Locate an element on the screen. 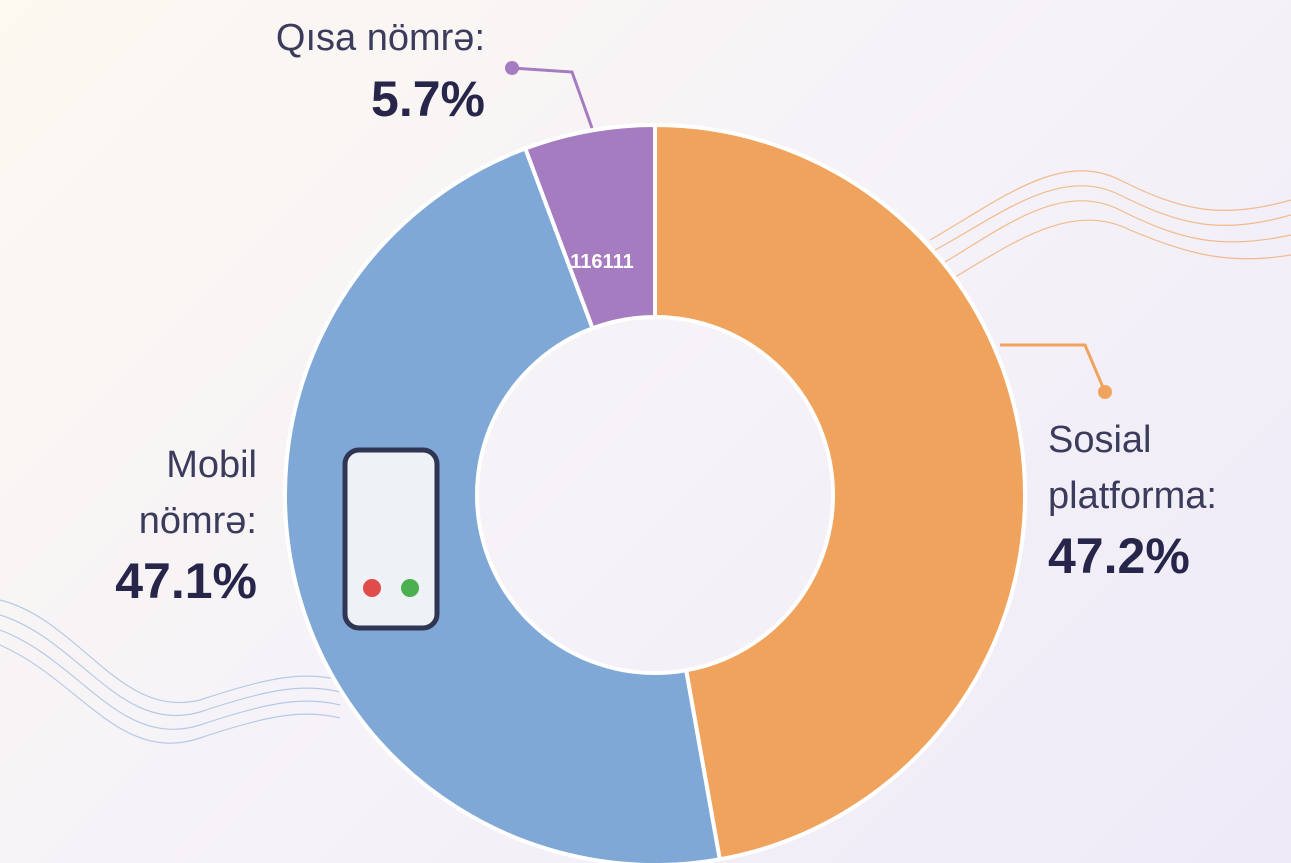  value-label: 47.1% is located at coordinates (186, 581).